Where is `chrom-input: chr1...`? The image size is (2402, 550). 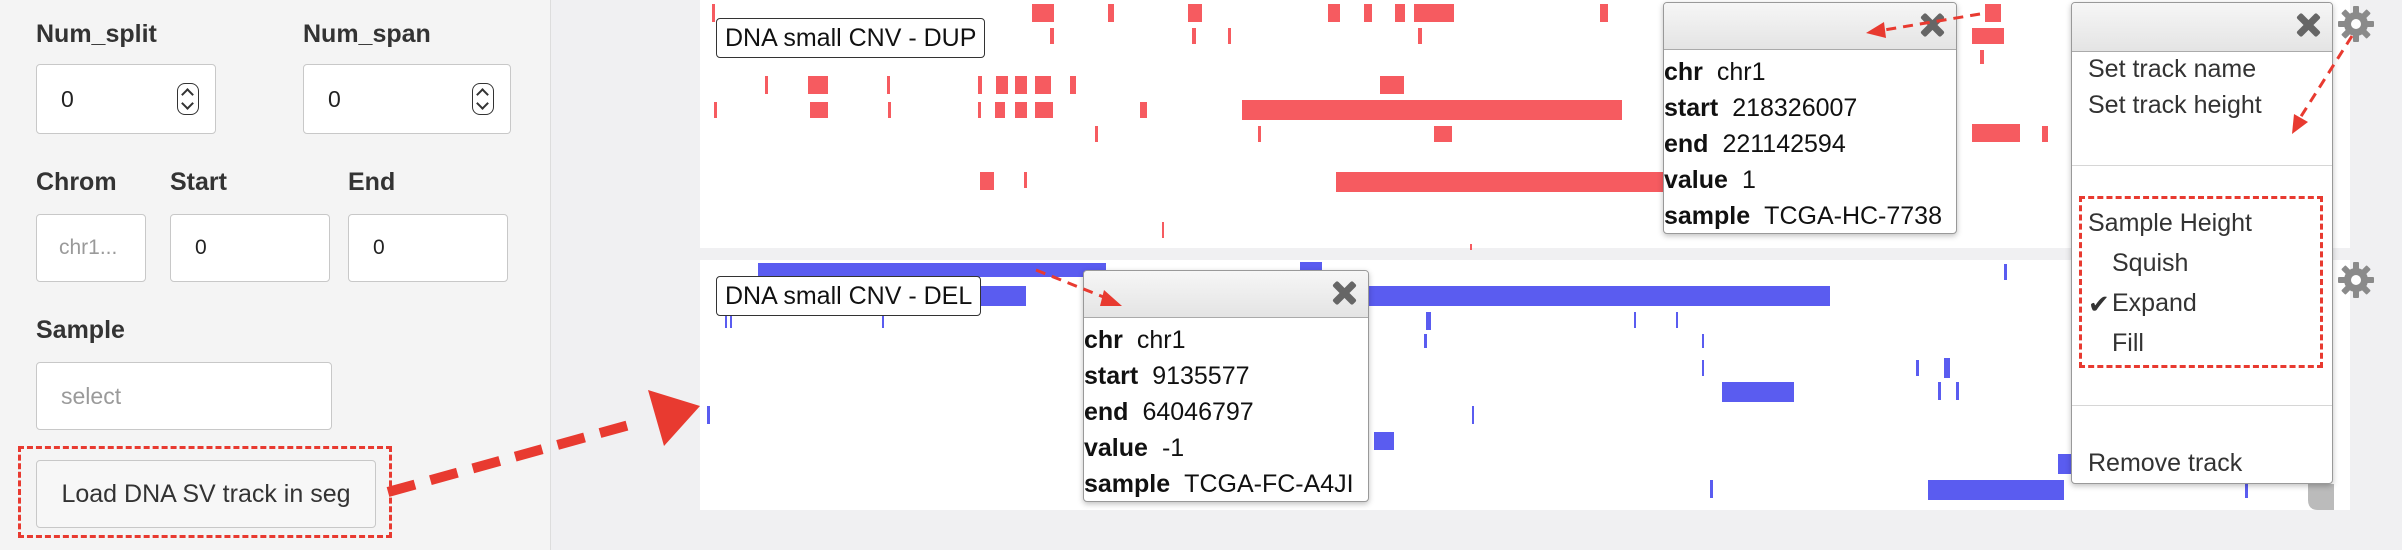
chrom-input: chr1... is located at coordinates (91, 248).